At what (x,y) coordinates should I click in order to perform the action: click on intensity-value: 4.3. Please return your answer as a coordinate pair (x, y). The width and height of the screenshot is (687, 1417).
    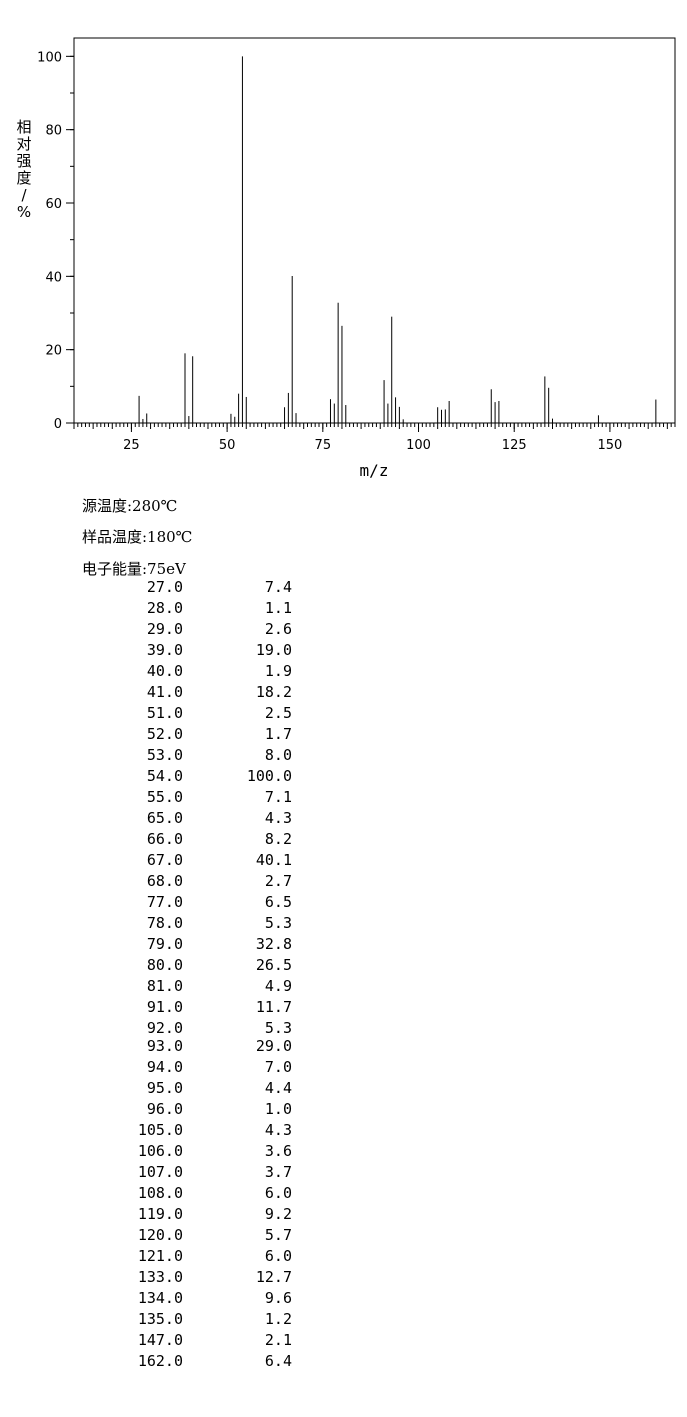
    Looking at the image, I should click on (278, 818).